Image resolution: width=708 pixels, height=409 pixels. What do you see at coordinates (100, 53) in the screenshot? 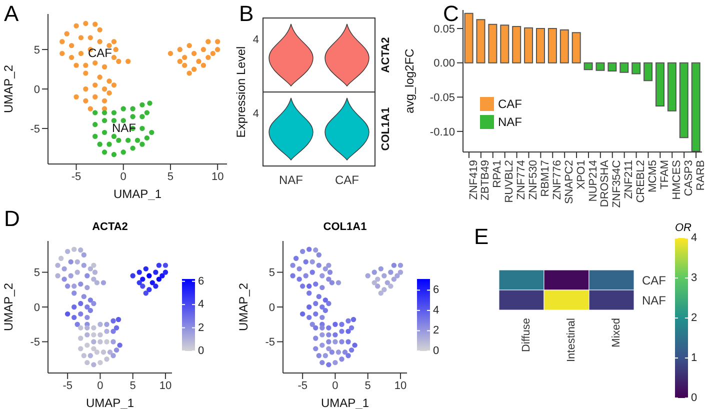
I see `annotation: CAF` at bounding box center [100, 53].